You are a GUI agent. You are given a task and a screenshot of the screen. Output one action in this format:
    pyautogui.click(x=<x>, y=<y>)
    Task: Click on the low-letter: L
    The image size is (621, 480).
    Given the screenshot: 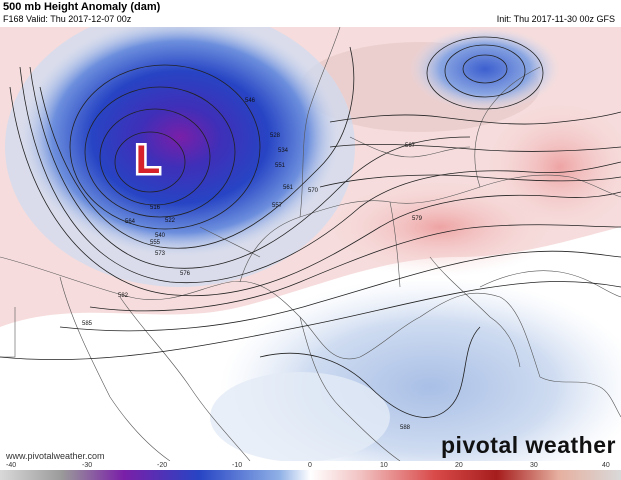 What is the action you would take?
    pyautogui.click(x=148, y=160)
    